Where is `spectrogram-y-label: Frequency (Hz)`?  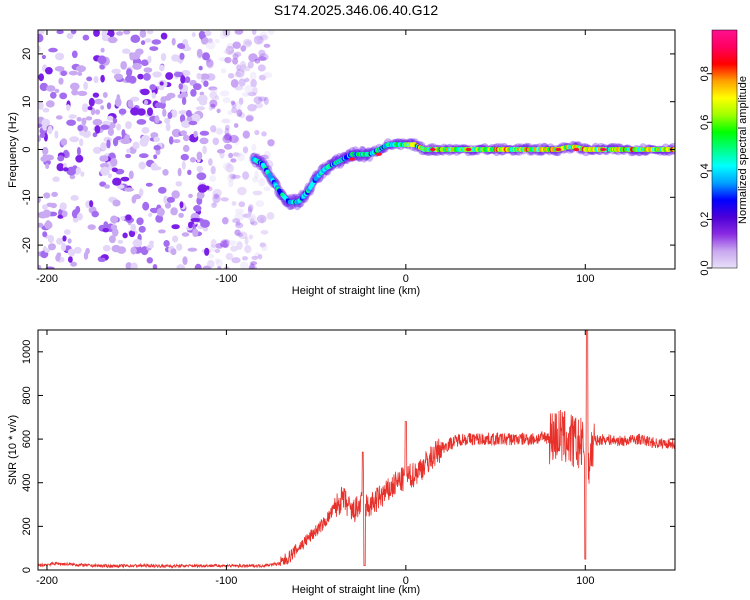
spectrogram-y-label: Frequency (Hz) is located at coordinates (13, 150).